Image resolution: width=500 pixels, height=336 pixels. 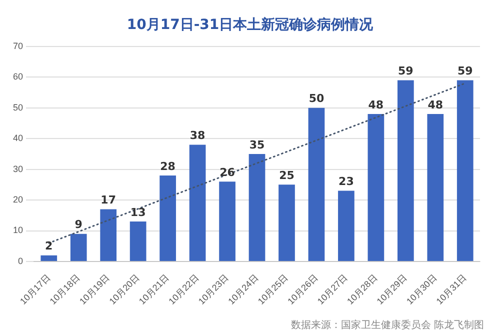 I want to click on chart-title: 10月17日-31日本土新冠确诊病例情况, so click(x=250, y=25).